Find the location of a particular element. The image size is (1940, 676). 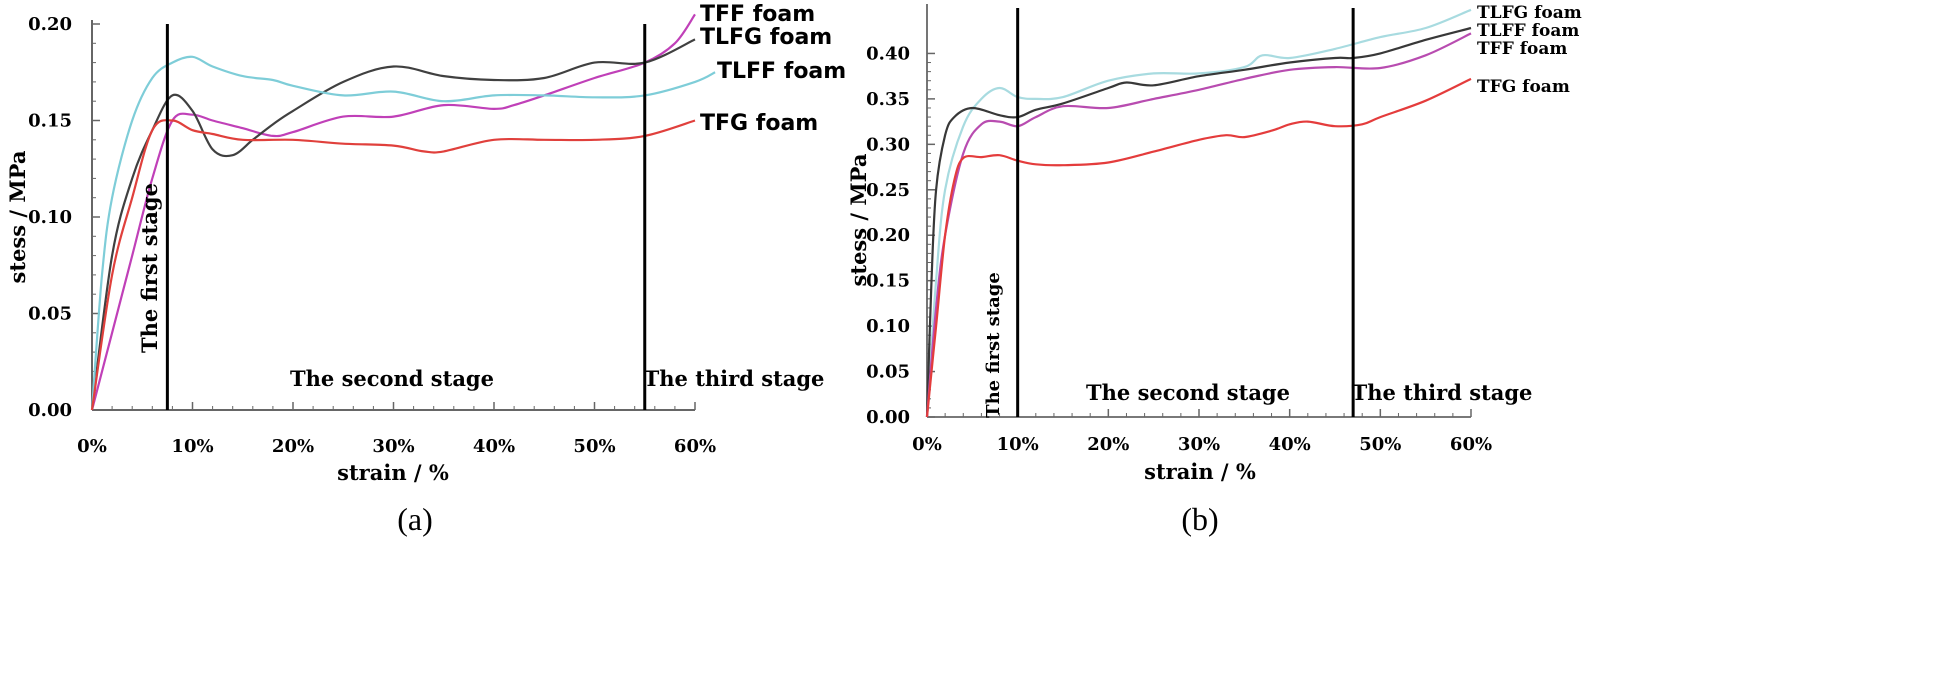

chart-caption: (a) is located at coordinates (415, 519).